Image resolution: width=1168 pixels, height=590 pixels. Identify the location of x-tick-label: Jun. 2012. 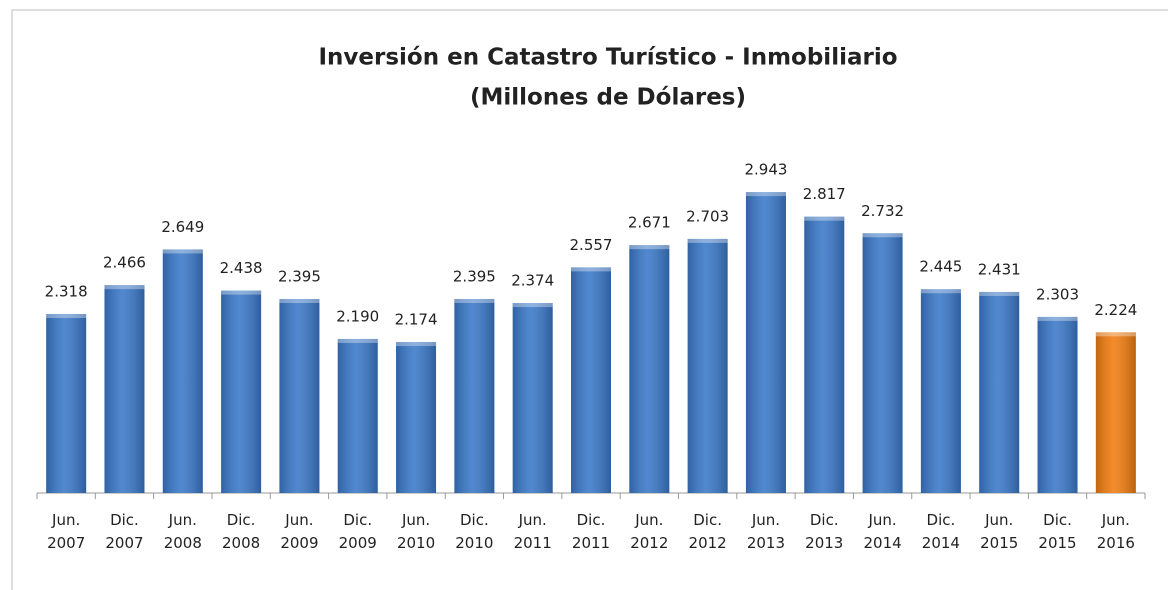
(649, 531).